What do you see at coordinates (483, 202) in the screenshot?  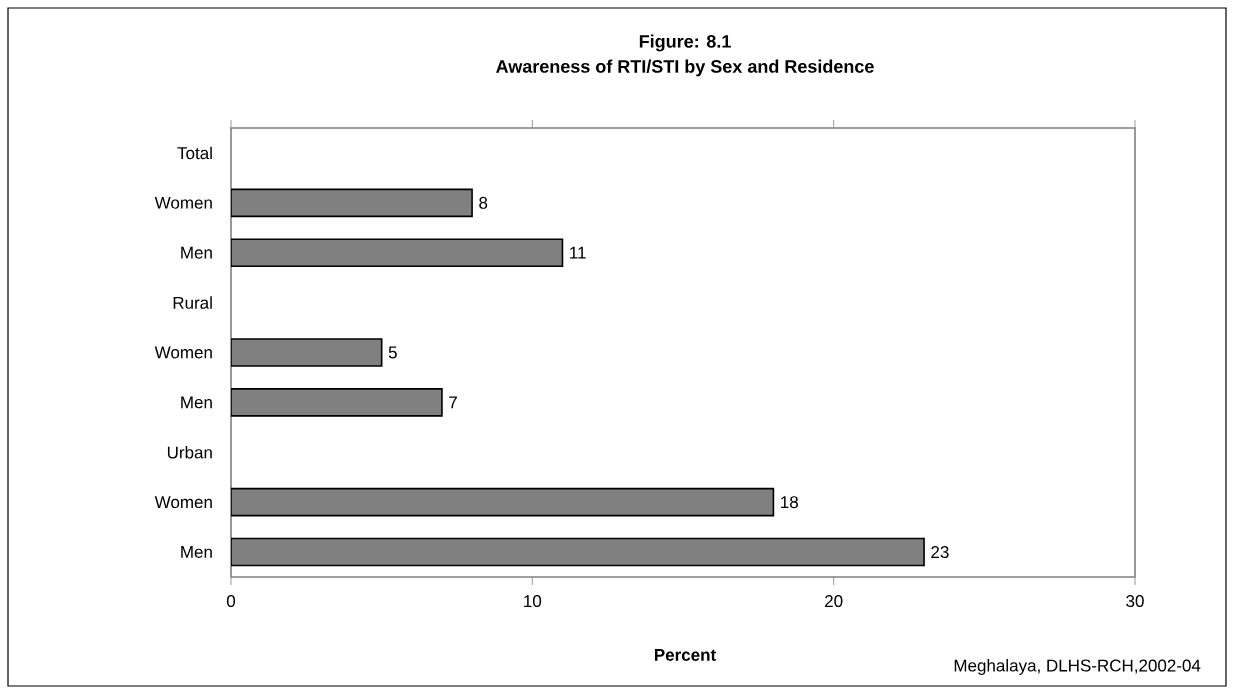 I see `data-label: 8` at bounding box center [483, 202].